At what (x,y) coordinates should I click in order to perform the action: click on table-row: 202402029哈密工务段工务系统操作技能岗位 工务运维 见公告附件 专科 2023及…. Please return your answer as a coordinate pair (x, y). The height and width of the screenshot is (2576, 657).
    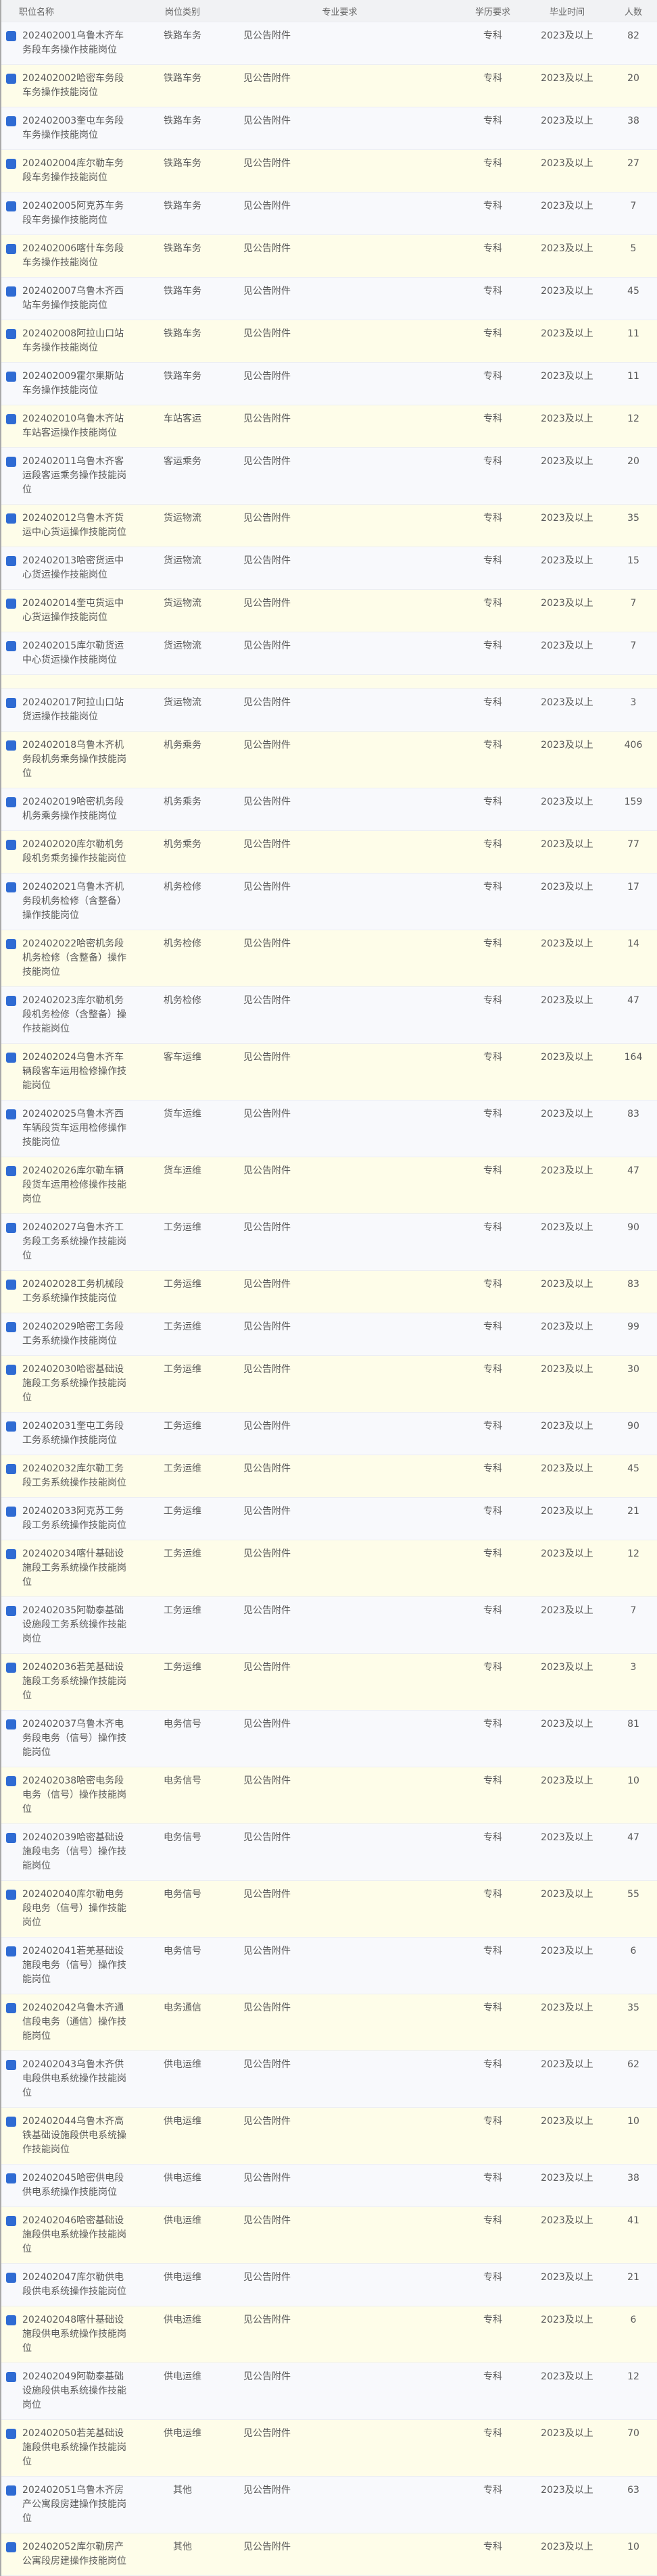
    Looking at the image, I should click on (329, 1334).